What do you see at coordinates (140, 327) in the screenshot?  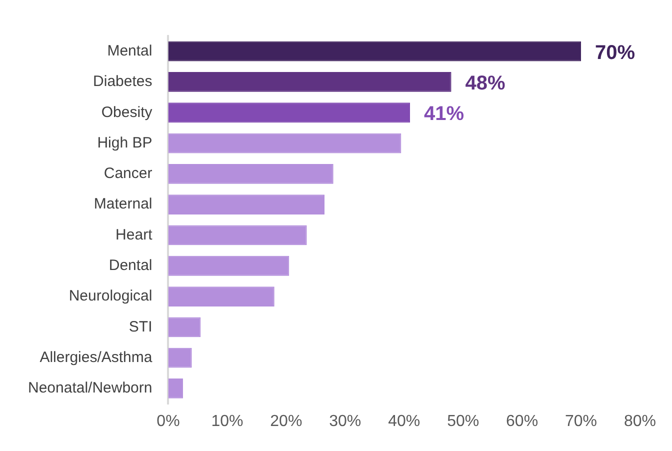 I see `y-tick-label: STI` at bounding box center [140, 327].